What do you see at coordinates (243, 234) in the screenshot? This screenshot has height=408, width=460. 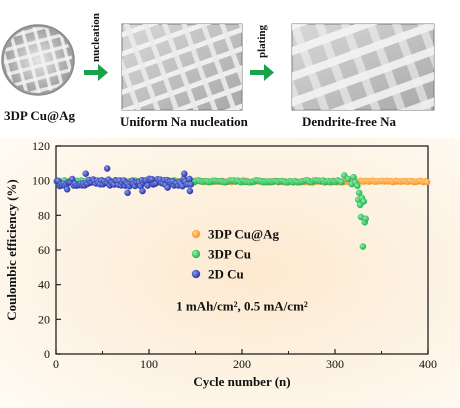 I see `legend-label: 3DP Cu@Ag` at bounding box center [243, 234].